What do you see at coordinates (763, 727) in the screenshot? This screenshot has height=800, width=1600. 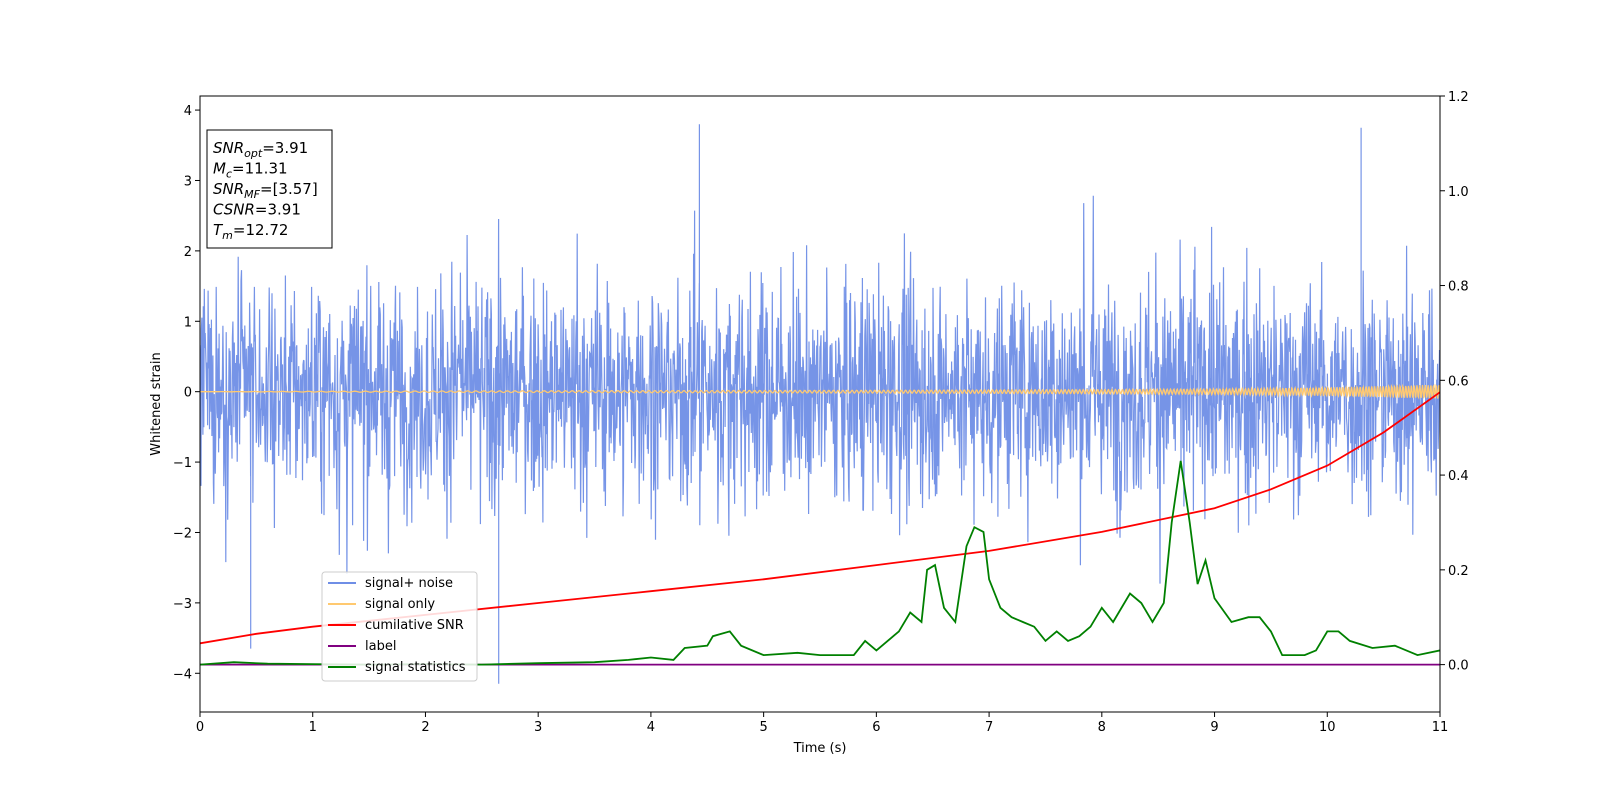 I see `x-tick-label: 5` at bounding box center [763, 727].